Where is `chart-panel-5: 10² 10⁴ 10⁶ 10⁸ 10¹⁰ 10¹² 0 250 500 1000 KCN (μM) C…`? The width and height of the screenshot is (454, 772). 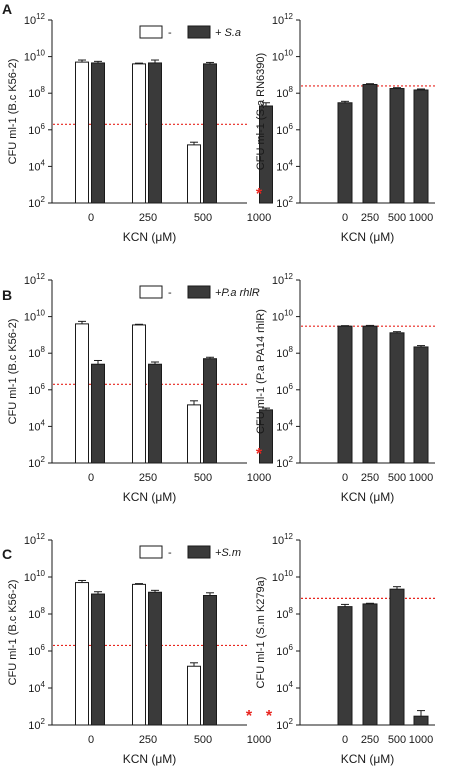
chart-panel-5: 10² 10⁴ 10⁶ 10⁸ 10¹⁰ 10¹² 0 250 500 1000 KCN (μM) C… is located at coordinates (345, 649).